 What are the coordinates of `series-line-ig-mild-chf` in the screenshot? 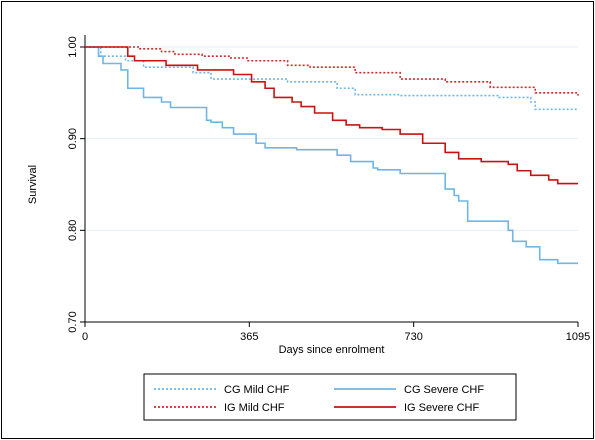 It's located at (332, 71).